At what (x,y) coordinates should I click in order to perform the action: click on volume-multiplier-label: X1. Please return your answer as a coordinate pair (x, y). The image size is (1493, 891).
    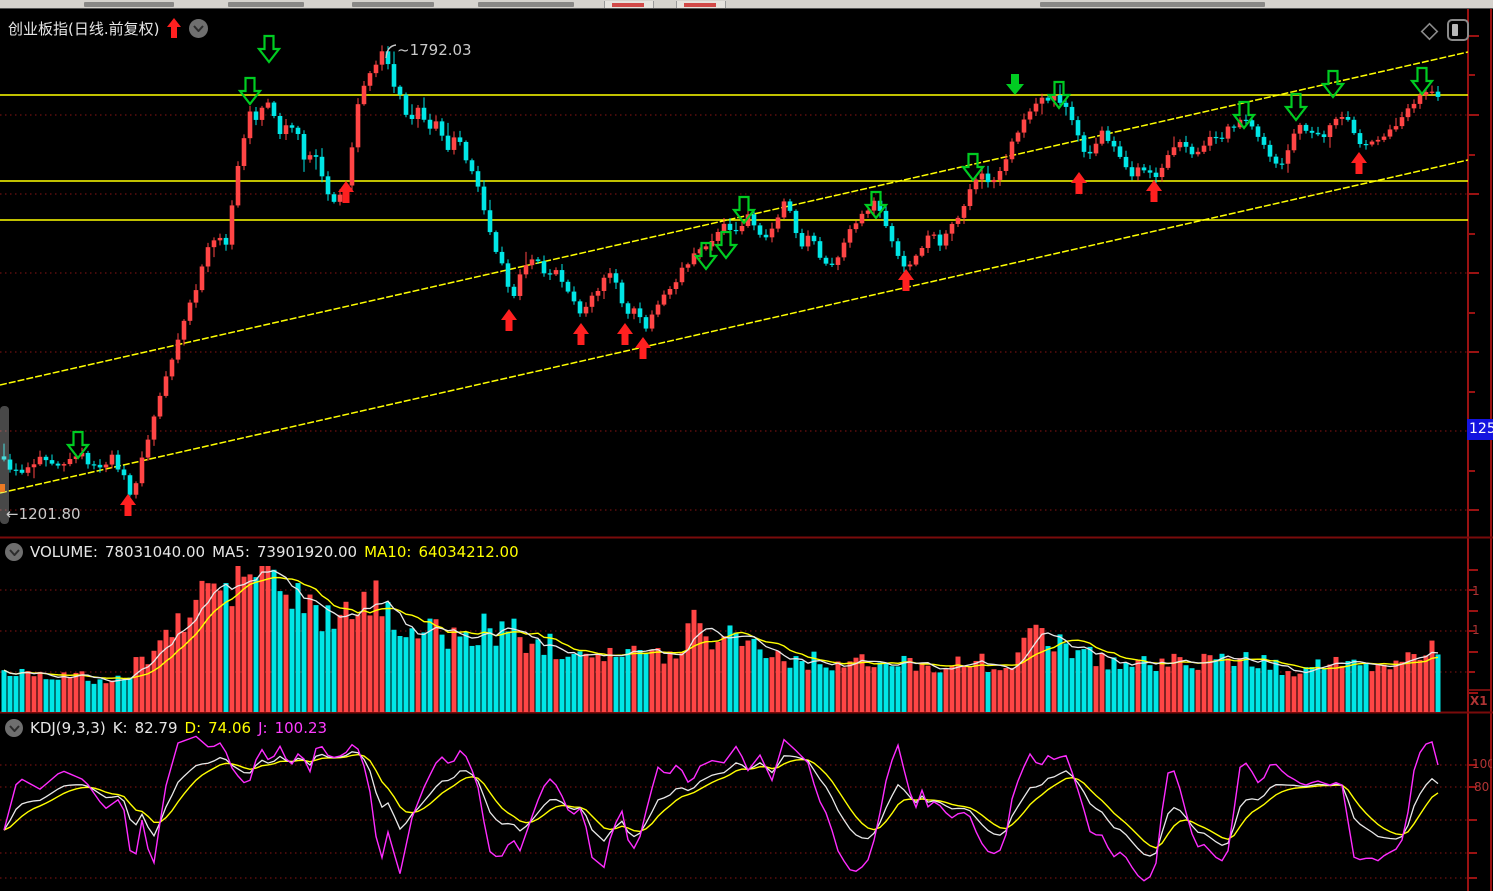
    Looking at the image, I should click on (1479, 701).